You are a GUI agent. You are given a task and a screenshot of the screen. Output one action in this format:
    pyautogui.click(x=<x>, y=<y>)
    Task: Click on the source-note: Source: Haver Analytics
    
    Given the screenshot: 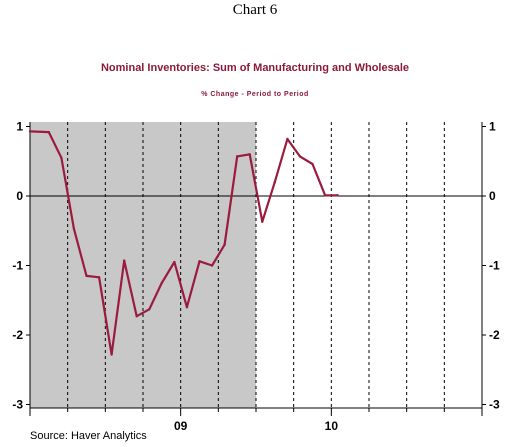 What is the action you would take?
    pyautogui.click(x=88, y=436)
    